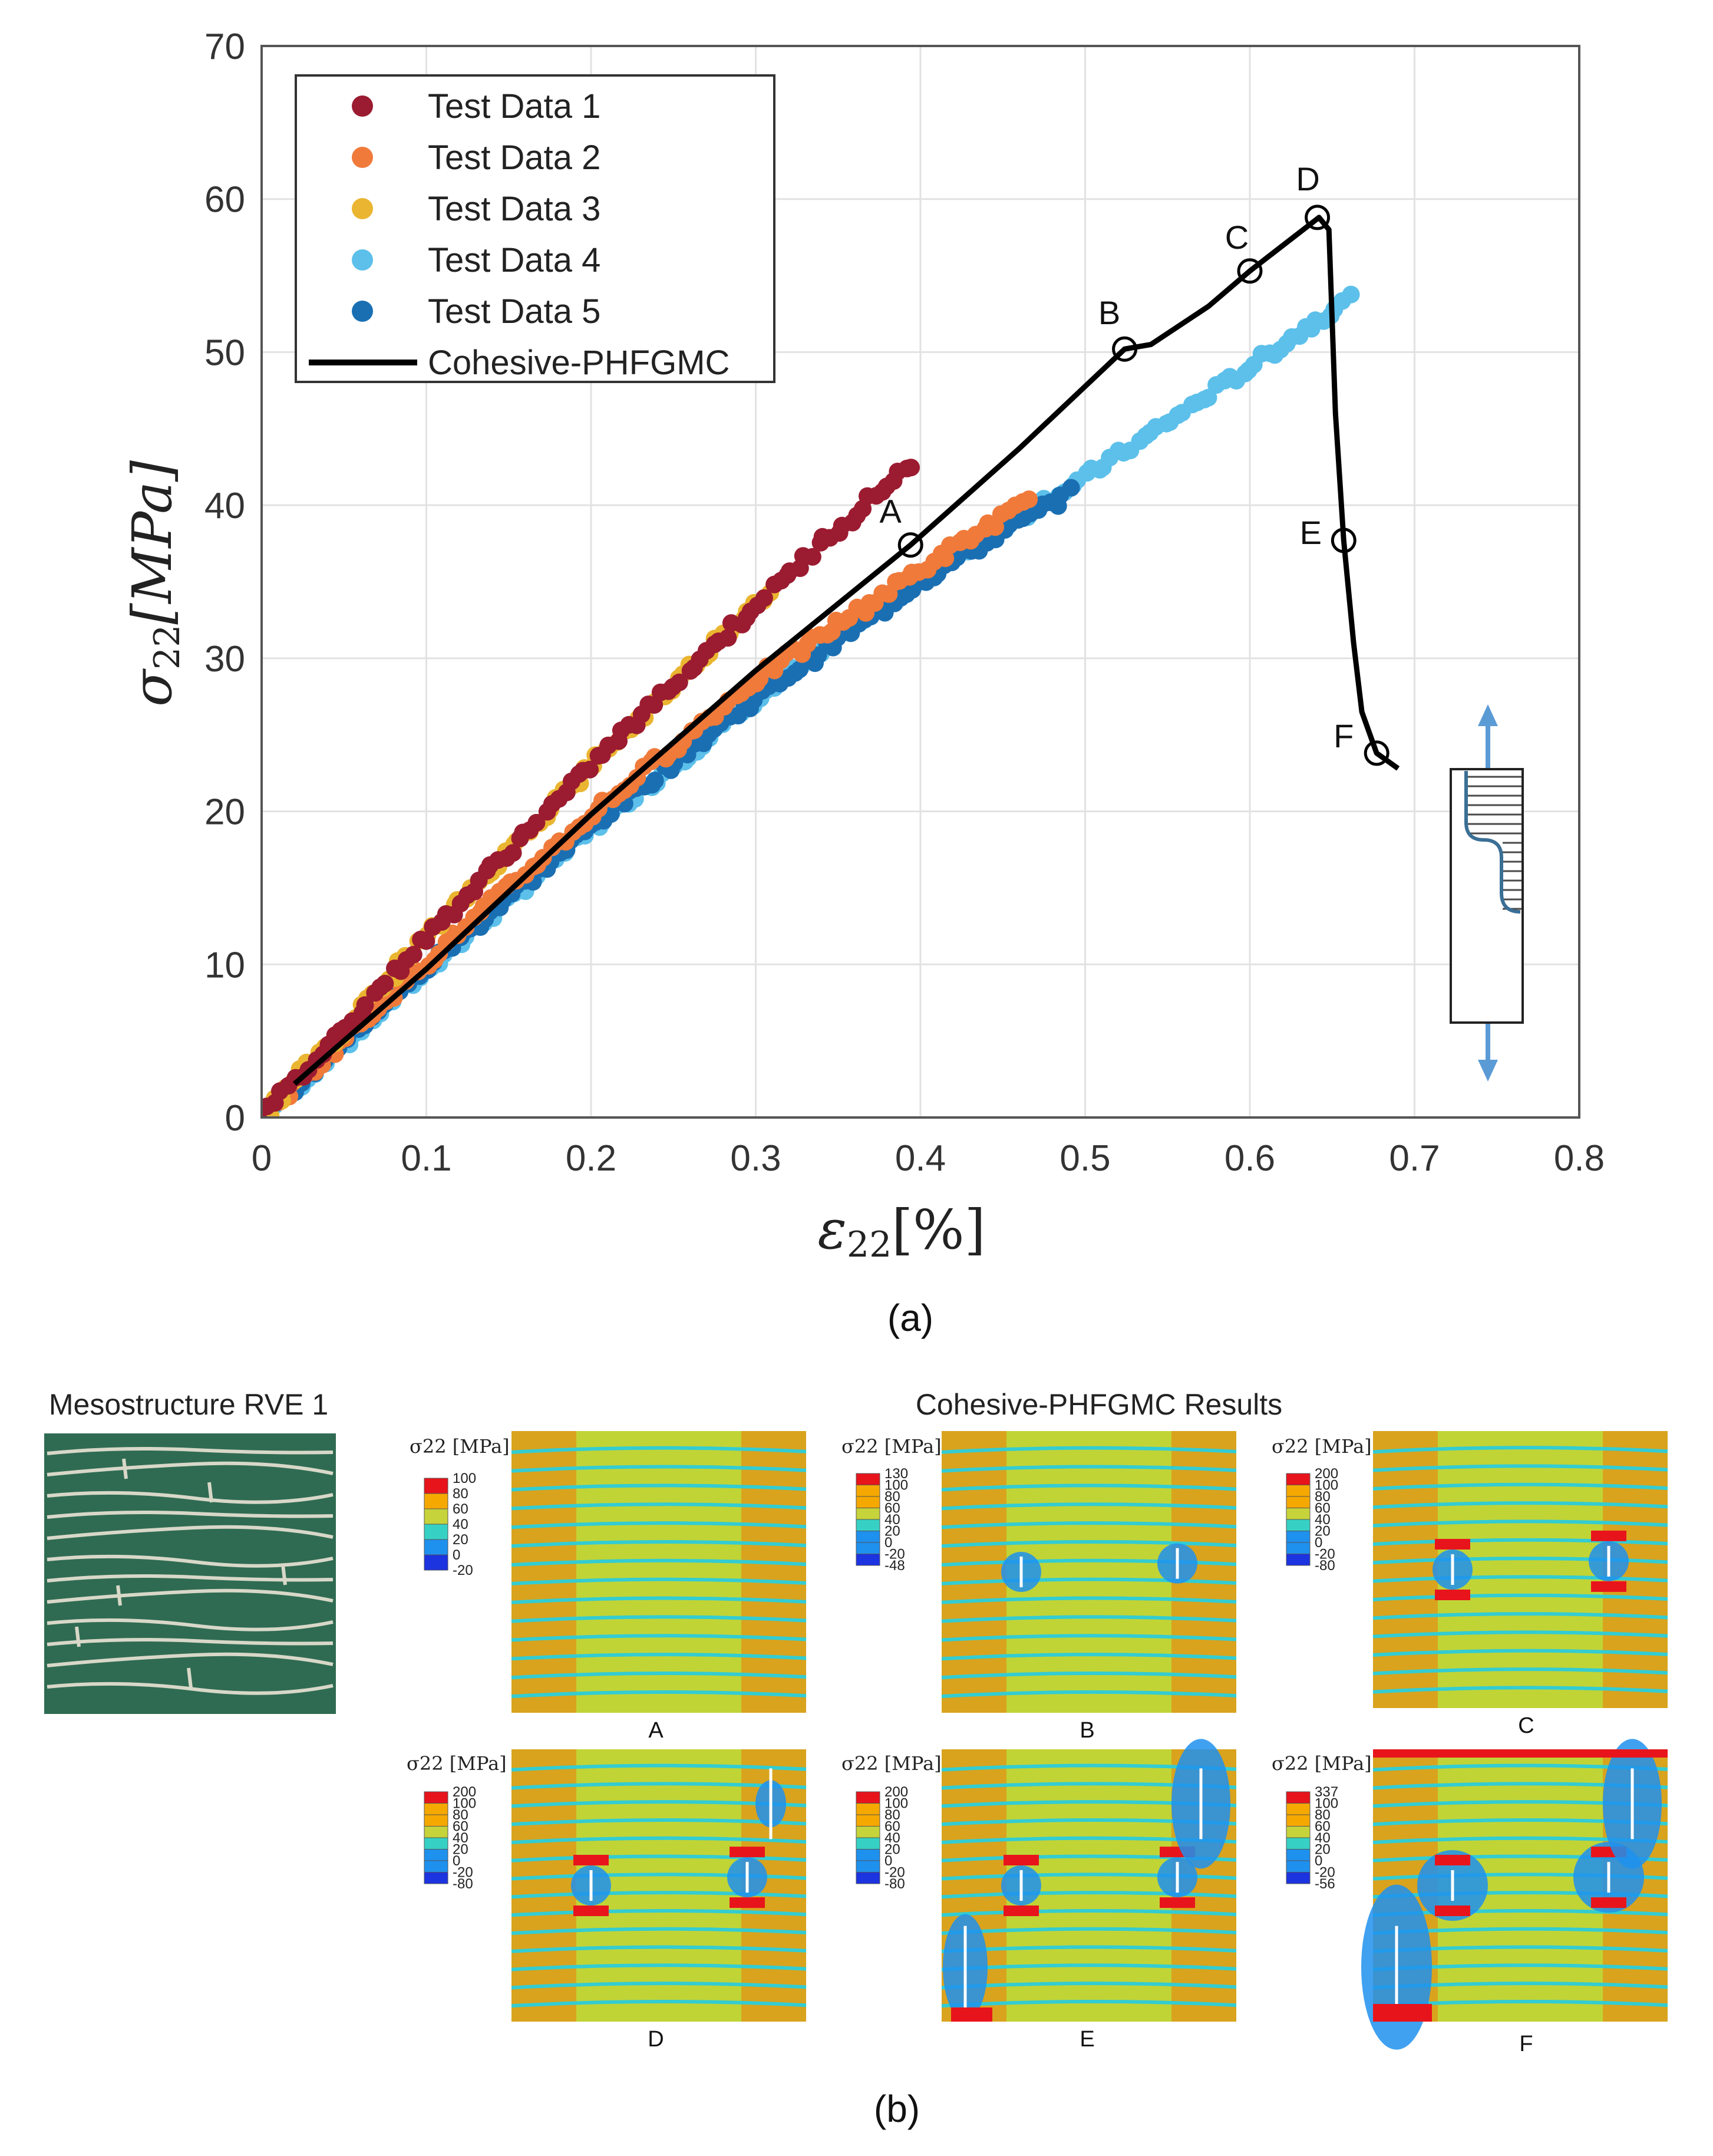  Describe the element at coordinates (896, 1474) in the screenshot. I see `colorbar-tick-label: 130` at that location.